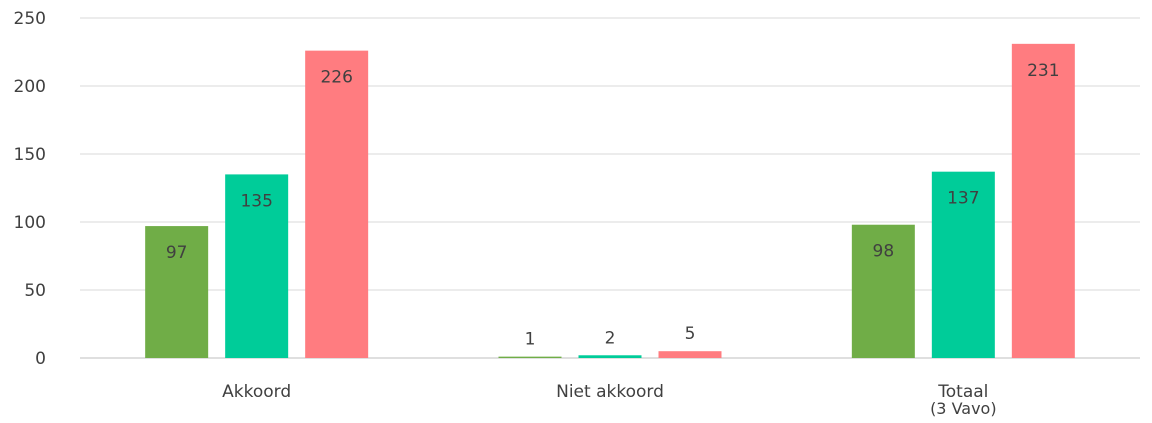  What do you see at coordinates (962, 392) in the screenshot?
I see `category-label: Totaal` at bounding box center [962, 392].